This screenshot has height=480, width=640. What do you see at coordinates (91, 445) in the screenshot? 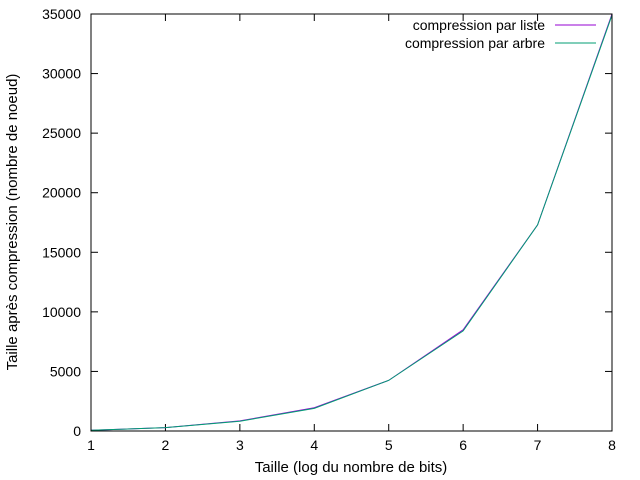
I see `x-tick-label: 1` at bounding box center [91, 445].